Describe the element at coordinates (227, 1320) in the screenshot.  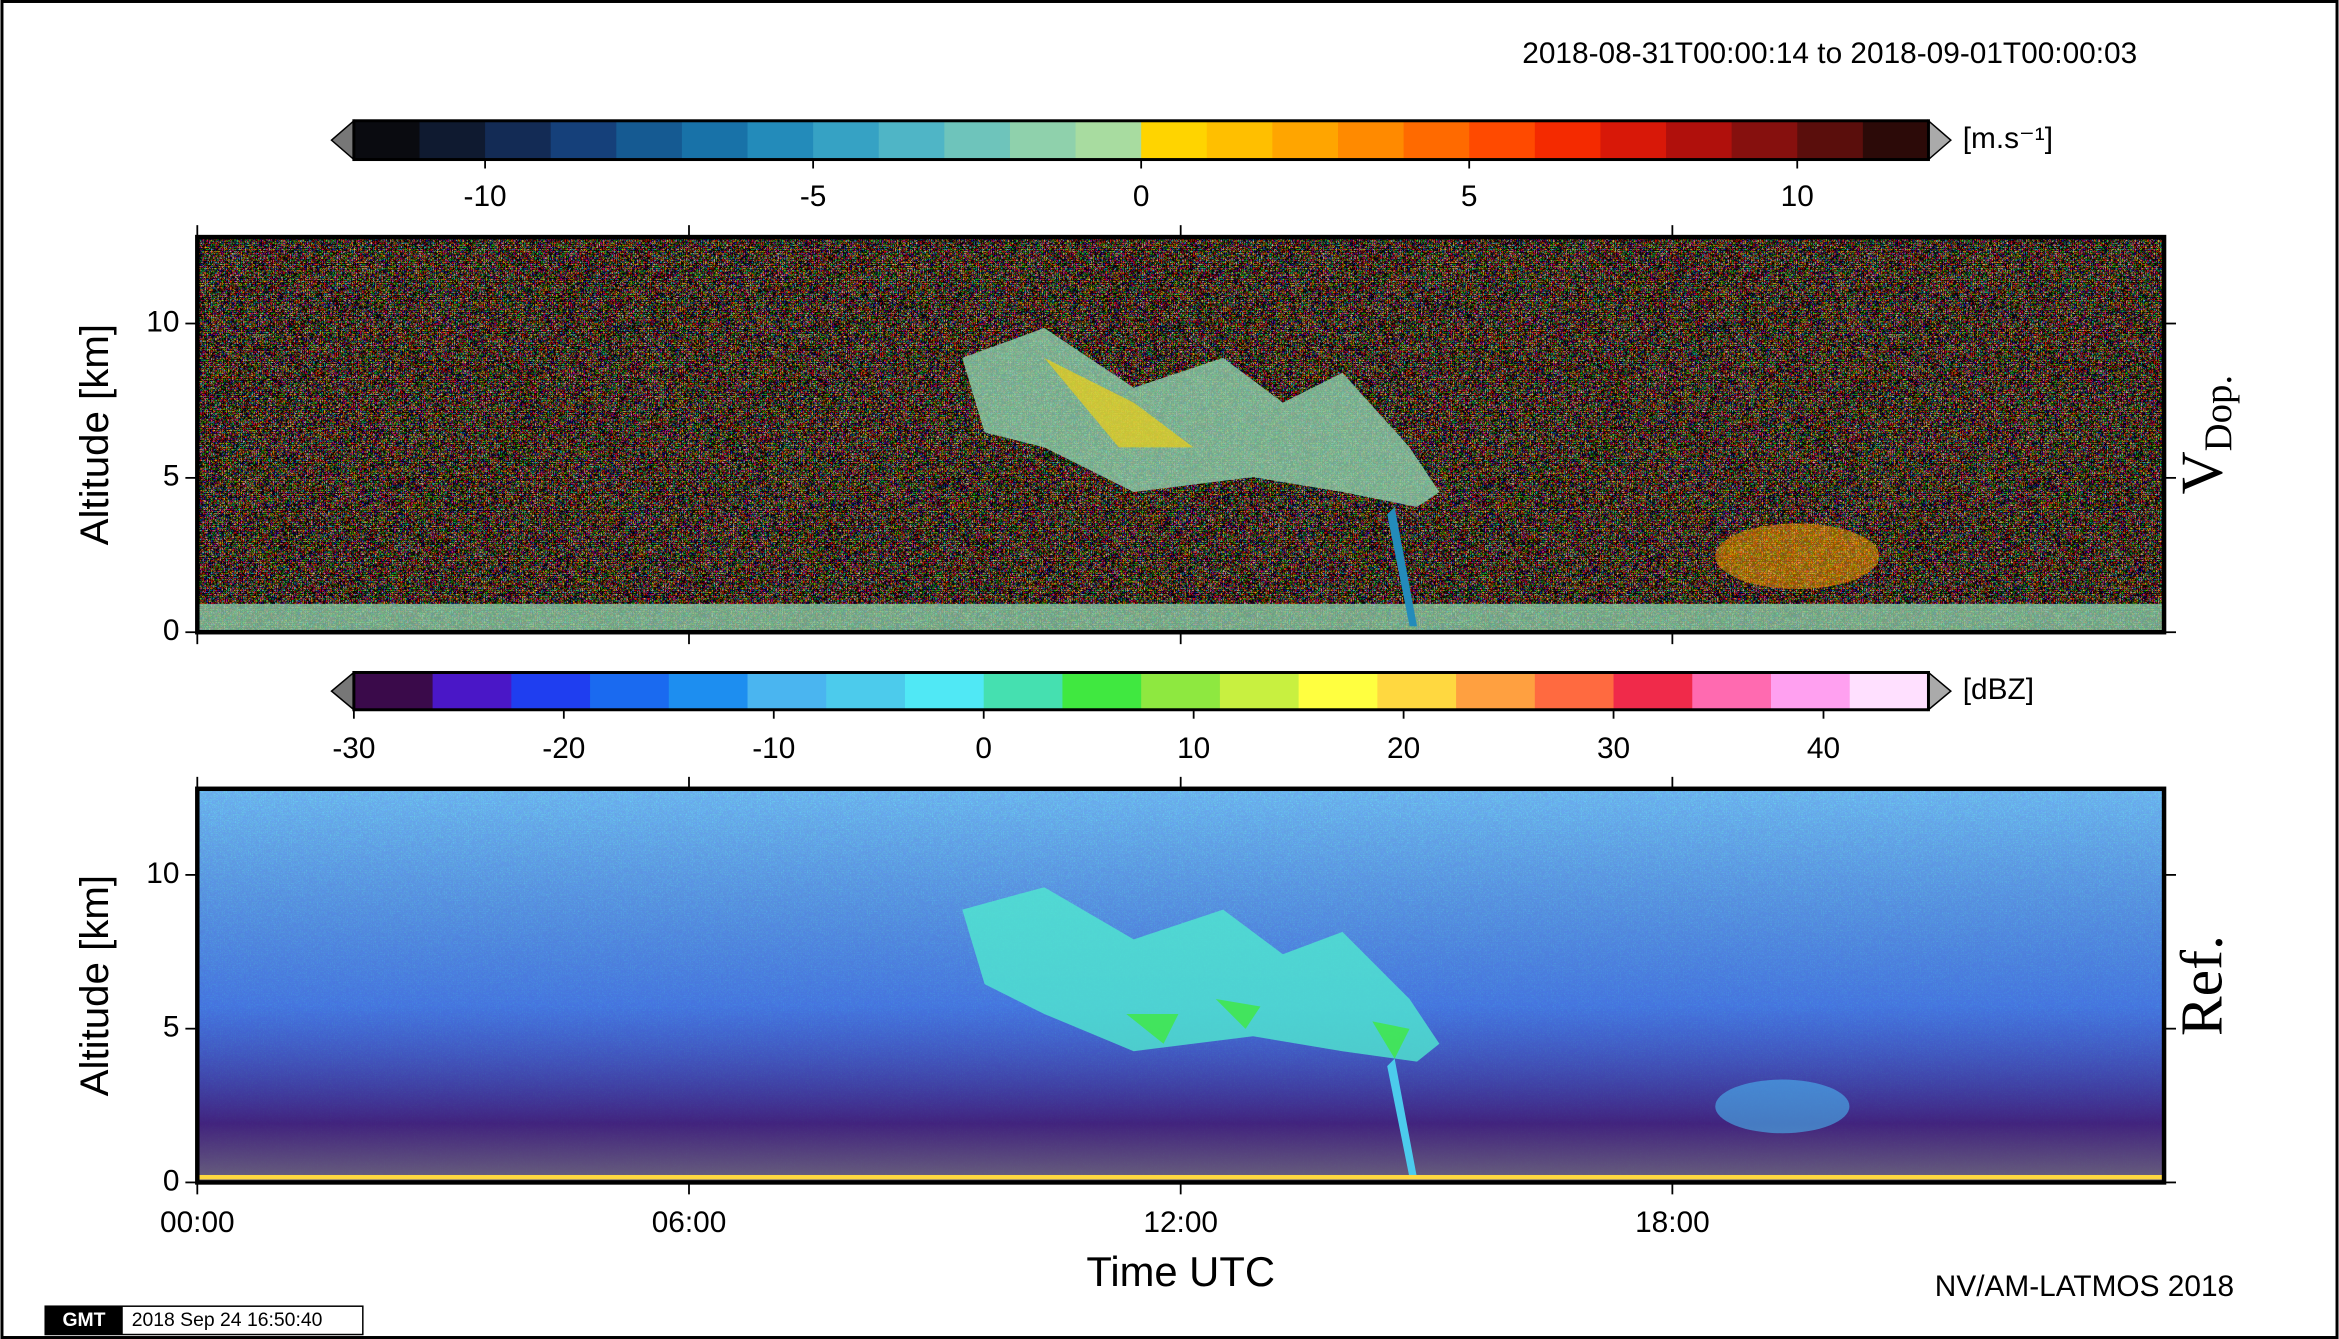
I see `timestamp: 2018 Sep 24 16:50:40` at that location.